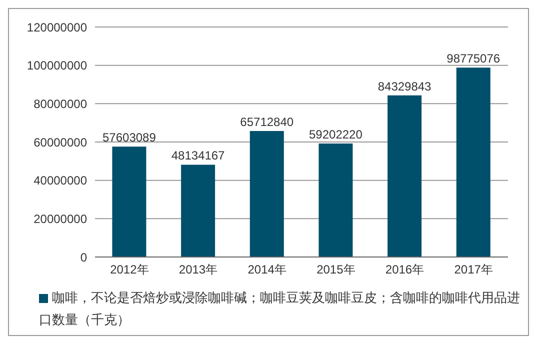 The image size is (537, 344). What do you see at coordinates (267, 269) in the screenshot?
I see `x-tick-label: 2014年` at bounding box center [267, 269].